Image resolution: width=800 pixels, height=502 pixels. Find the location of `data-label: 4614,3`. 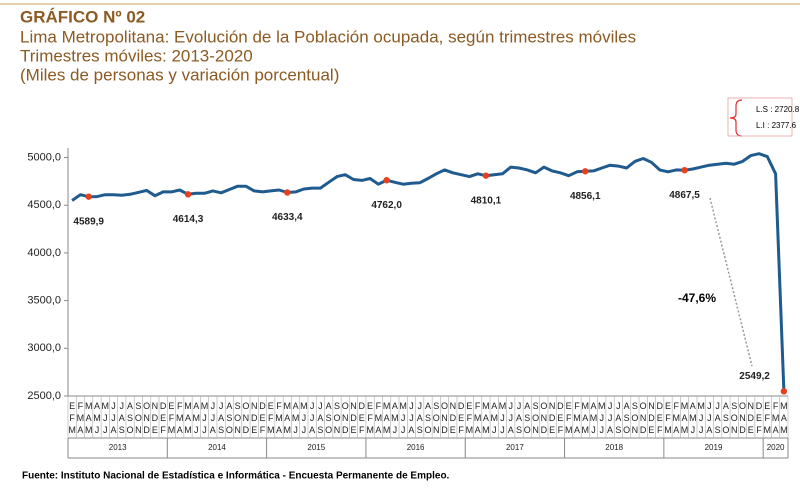

data-label: 4614,3 is located at coordinates (188, 219).